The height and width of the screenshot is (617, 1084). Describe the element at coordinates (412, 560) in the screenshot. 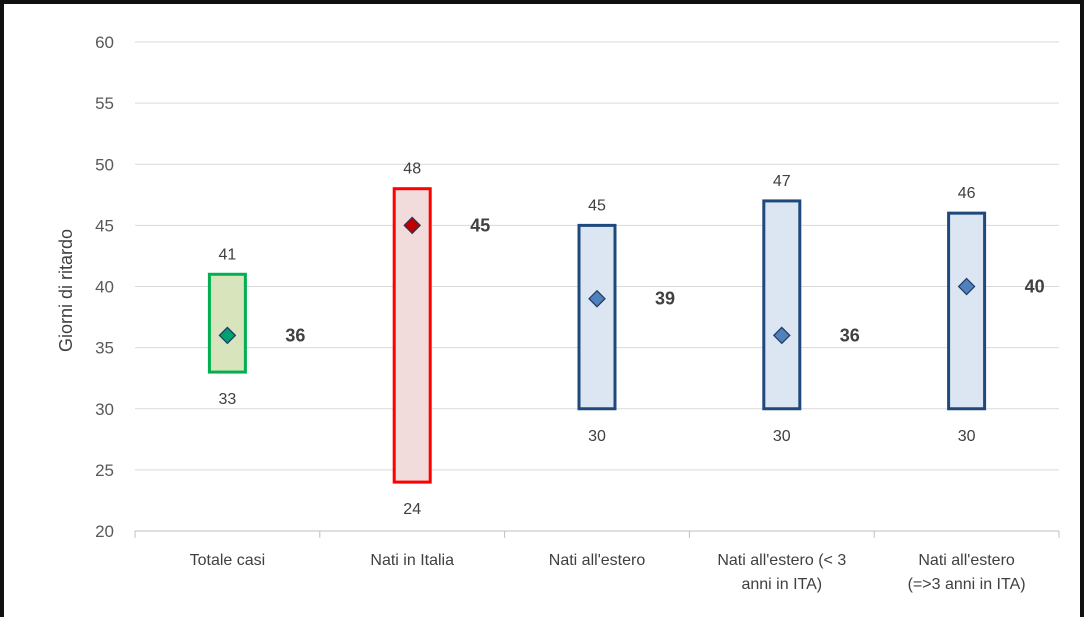

I see `category-label: Nati in Italia` at that location.